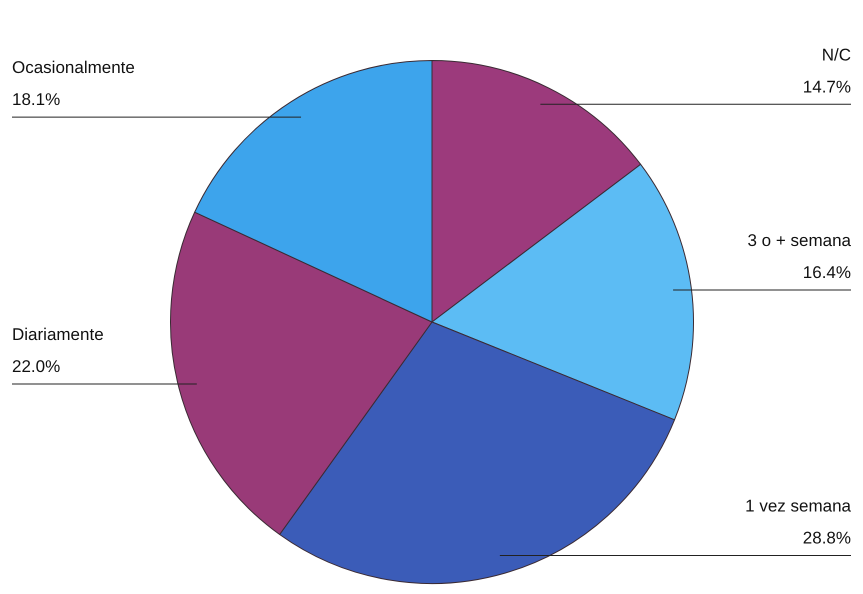 Image resolution: width=863 pixels, height=594 pixels. What do you see at coordinates (58, 334) in the screenshot?
I see `slice-label: Diariamente` at bounding box center [58, 334].